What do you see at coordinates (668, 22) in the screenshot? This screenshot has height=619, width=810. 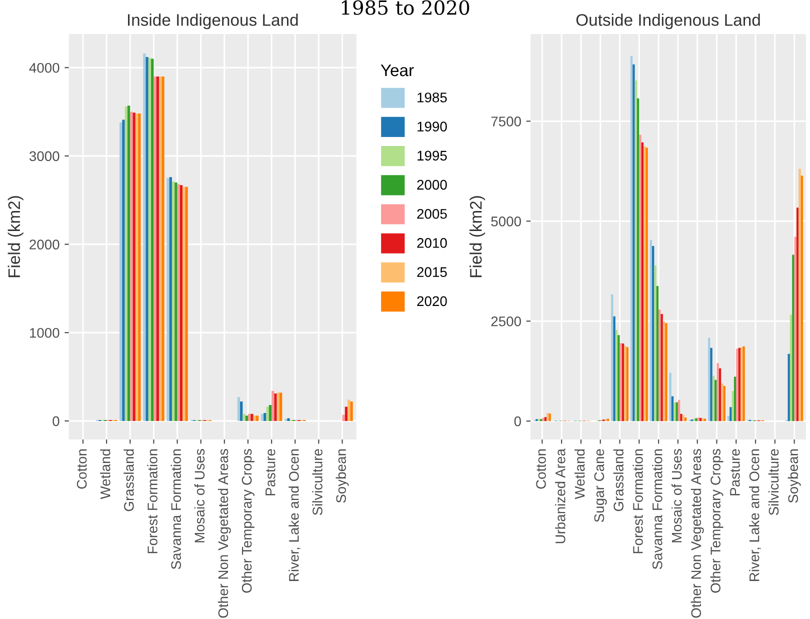 I see `chart-title: Outside Indigenous Land` at bounding box center [668, 22].